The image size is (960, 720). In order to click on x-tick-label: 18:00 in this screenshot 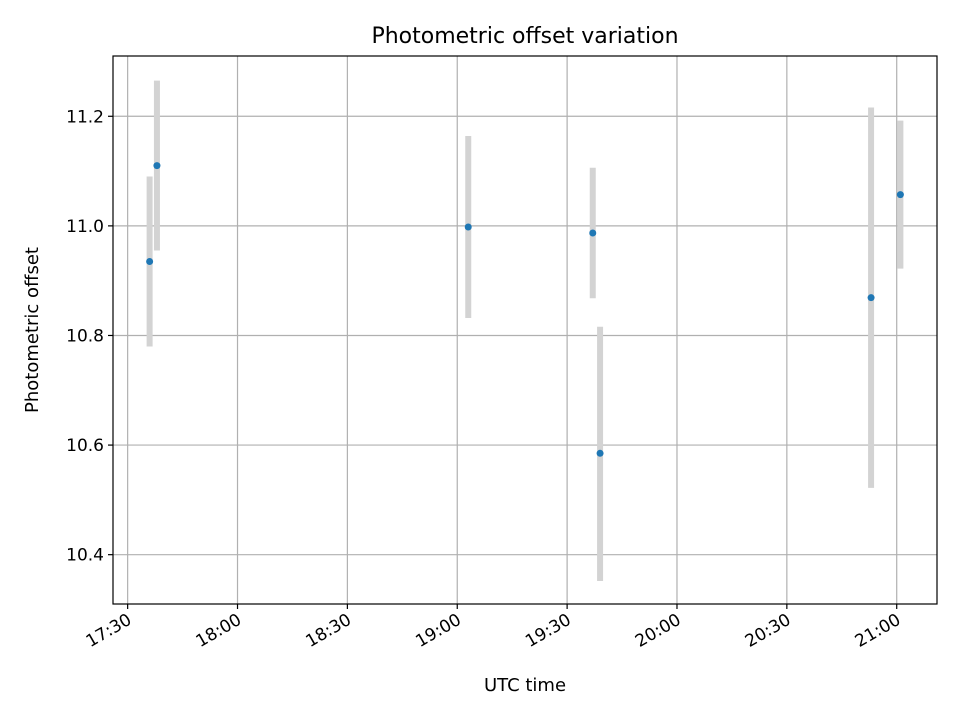, I will do `click(219, 631)`.